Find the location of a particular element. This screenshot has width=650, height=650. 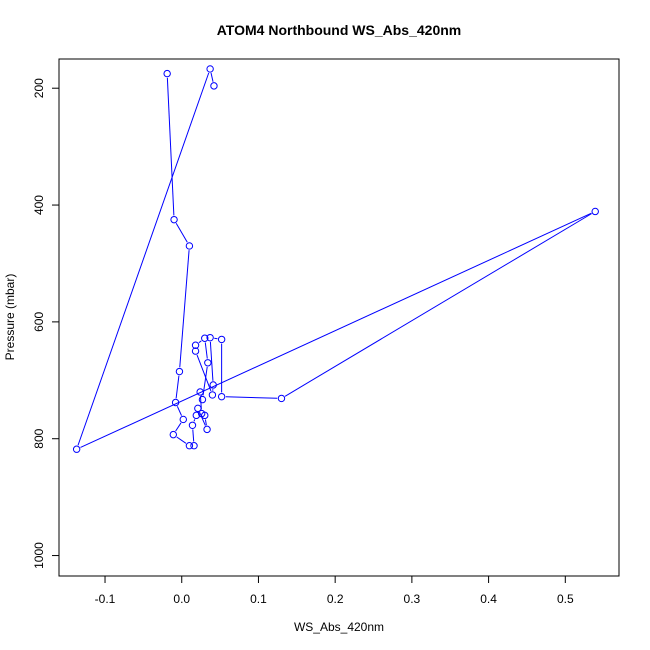

y-tick-label: 1000 is located at coordinates (39, 555).